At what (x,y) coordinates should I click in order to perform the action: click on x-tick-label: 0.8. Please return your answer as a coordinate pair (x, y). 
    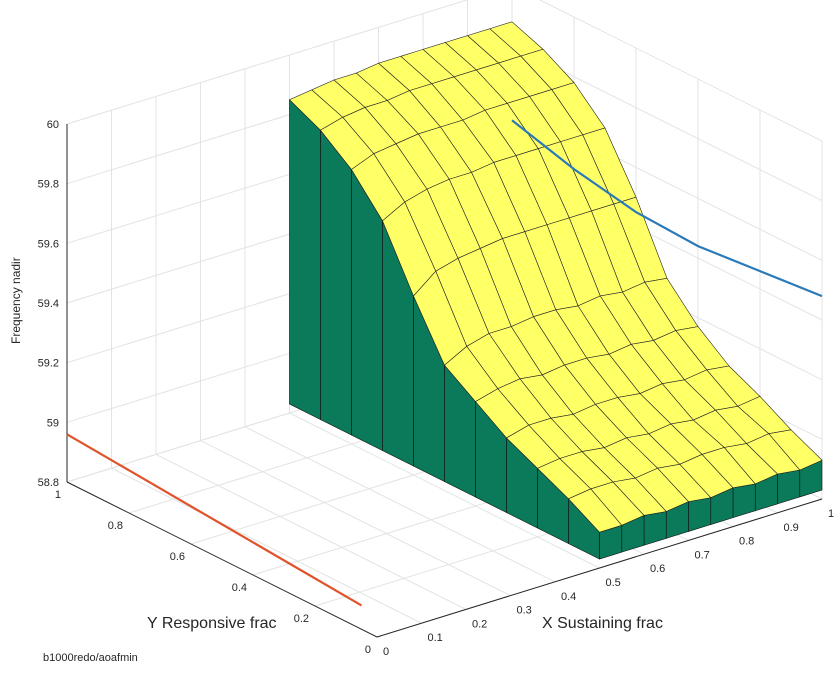
    Looking at the image, I should click on (746, 542).